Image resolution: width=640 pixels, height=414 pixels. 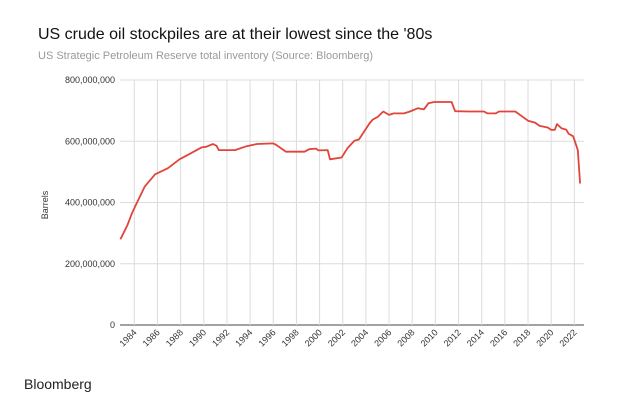 I want to click on x-tick-label: 2004, so click(x=359, y=337).